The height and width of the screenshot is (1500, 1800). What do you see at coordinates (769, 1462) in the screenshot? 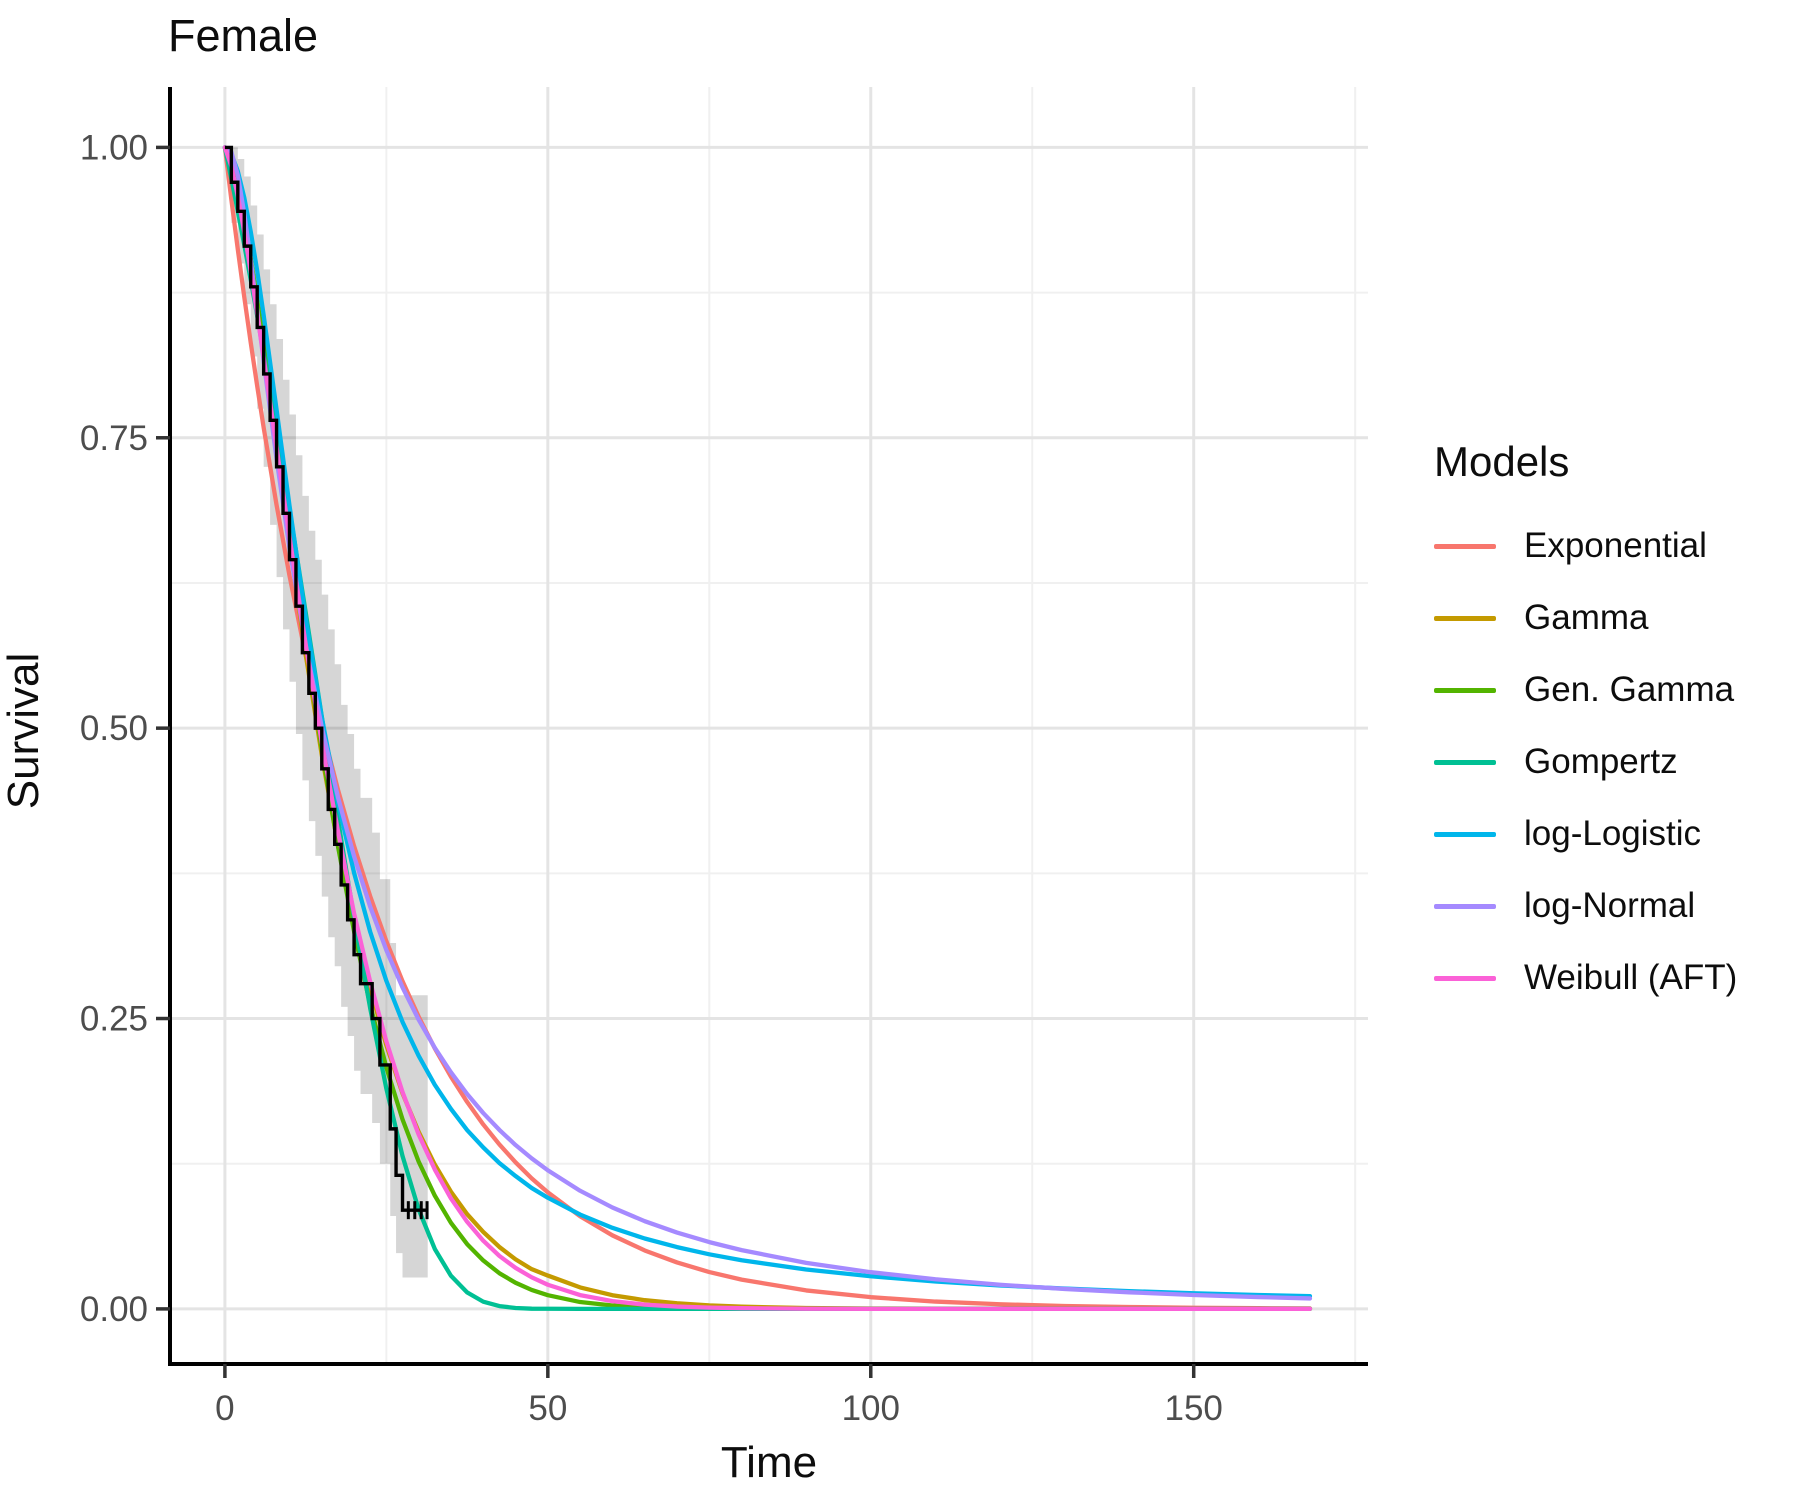
I see `x-axis-title: Time` at bounding box center [769, 1462].